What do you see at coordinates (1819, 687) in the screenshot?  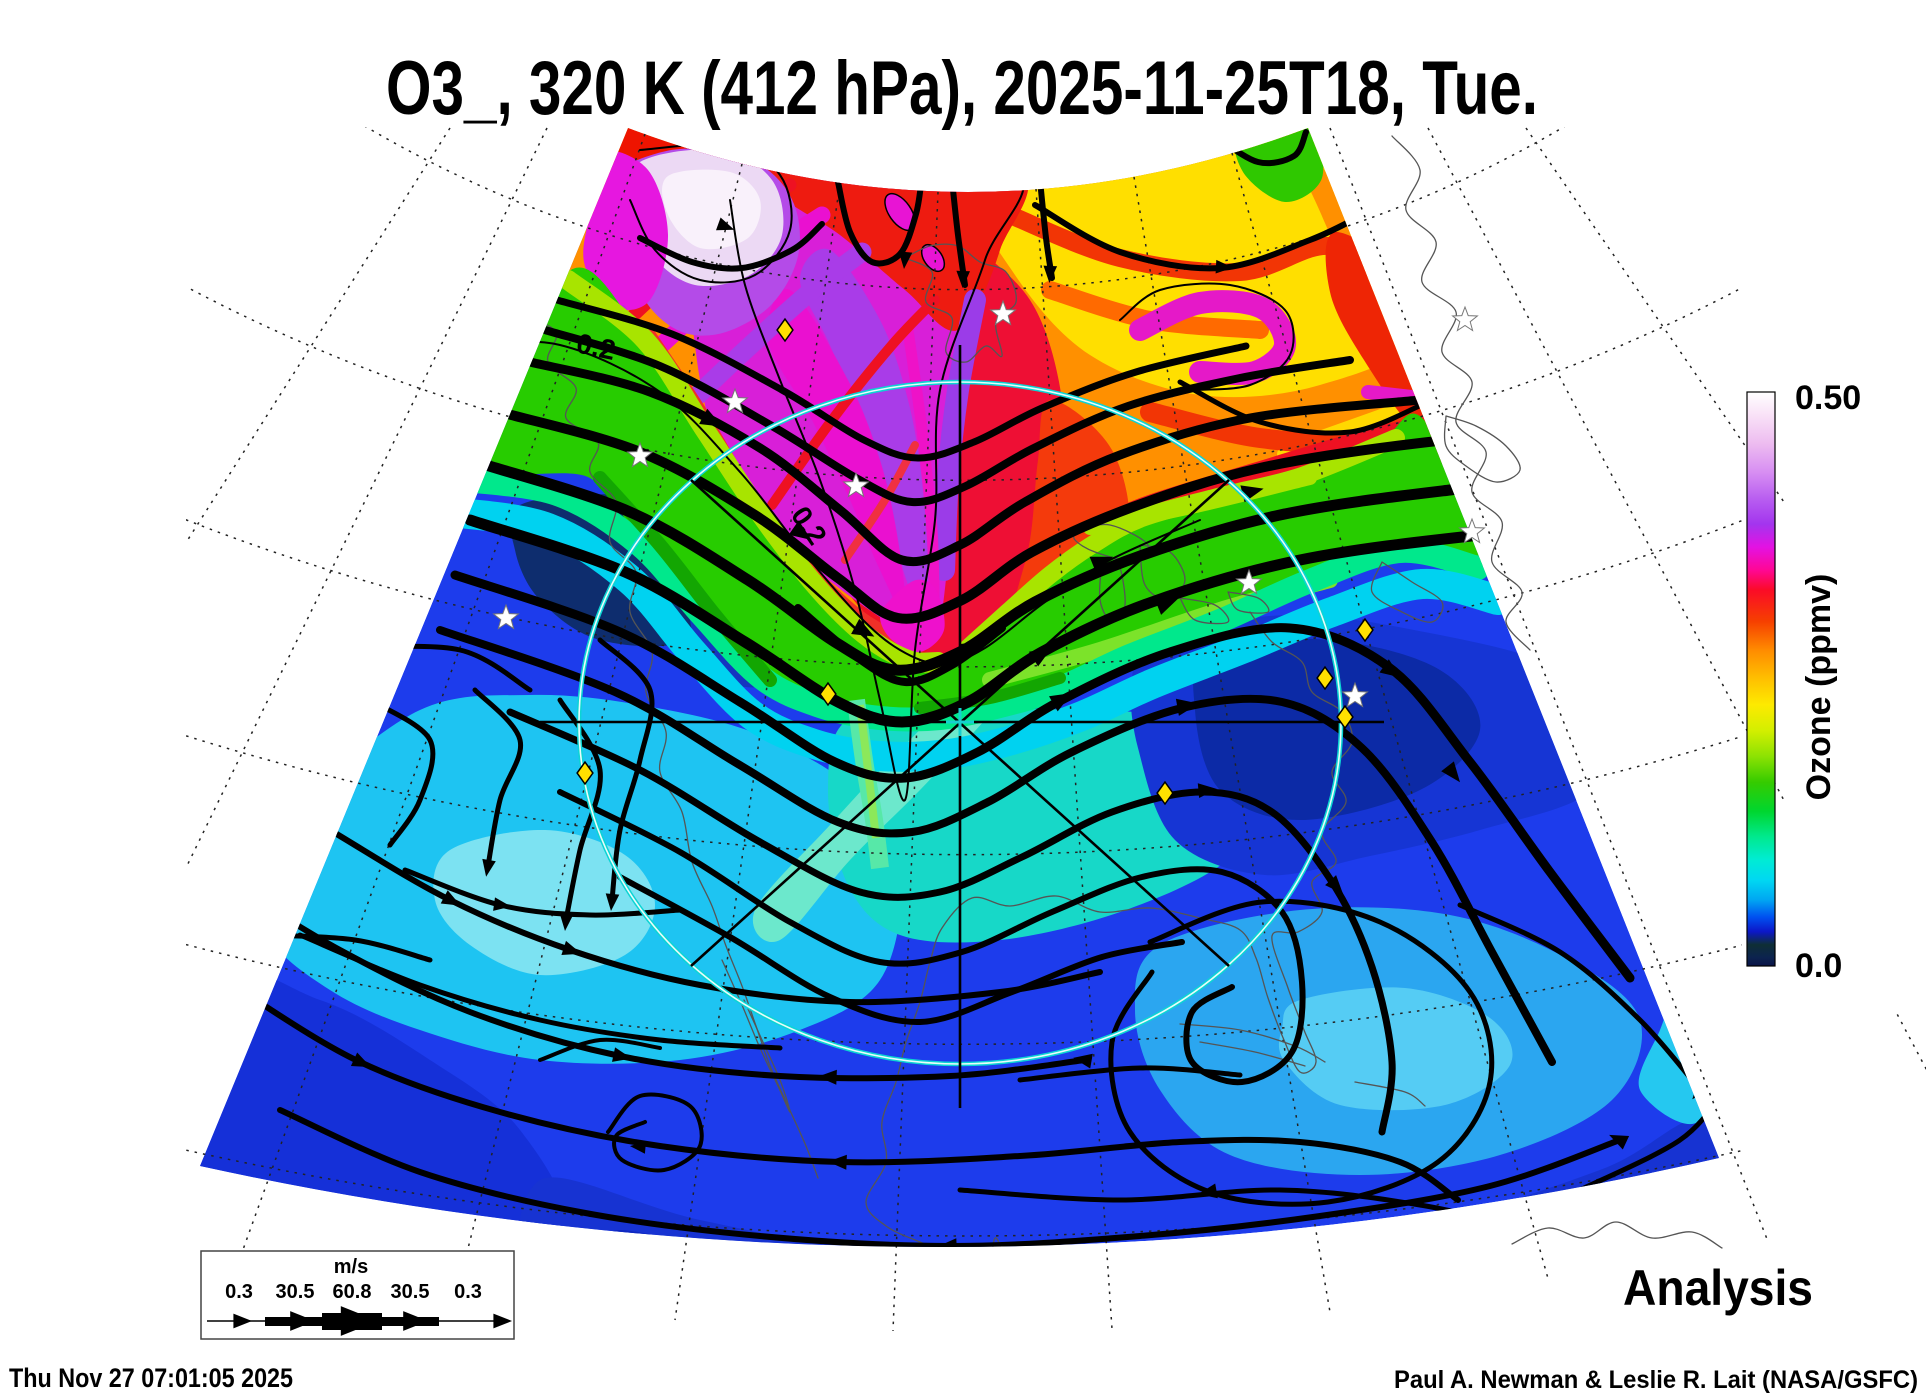 I see `svg-text: Ozone (ppmv)` at bounding box center [1819, 687].